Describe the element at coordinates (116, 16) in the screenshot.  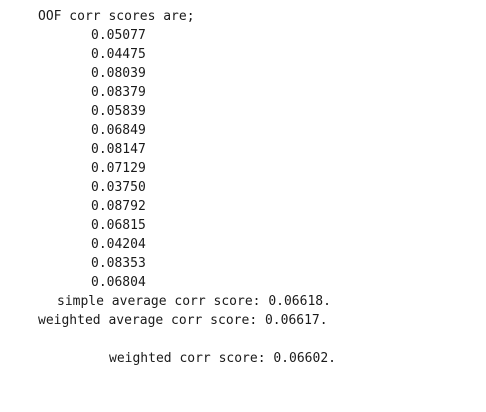
I see `oof-header-line: OOF corr scores are;` at that location.